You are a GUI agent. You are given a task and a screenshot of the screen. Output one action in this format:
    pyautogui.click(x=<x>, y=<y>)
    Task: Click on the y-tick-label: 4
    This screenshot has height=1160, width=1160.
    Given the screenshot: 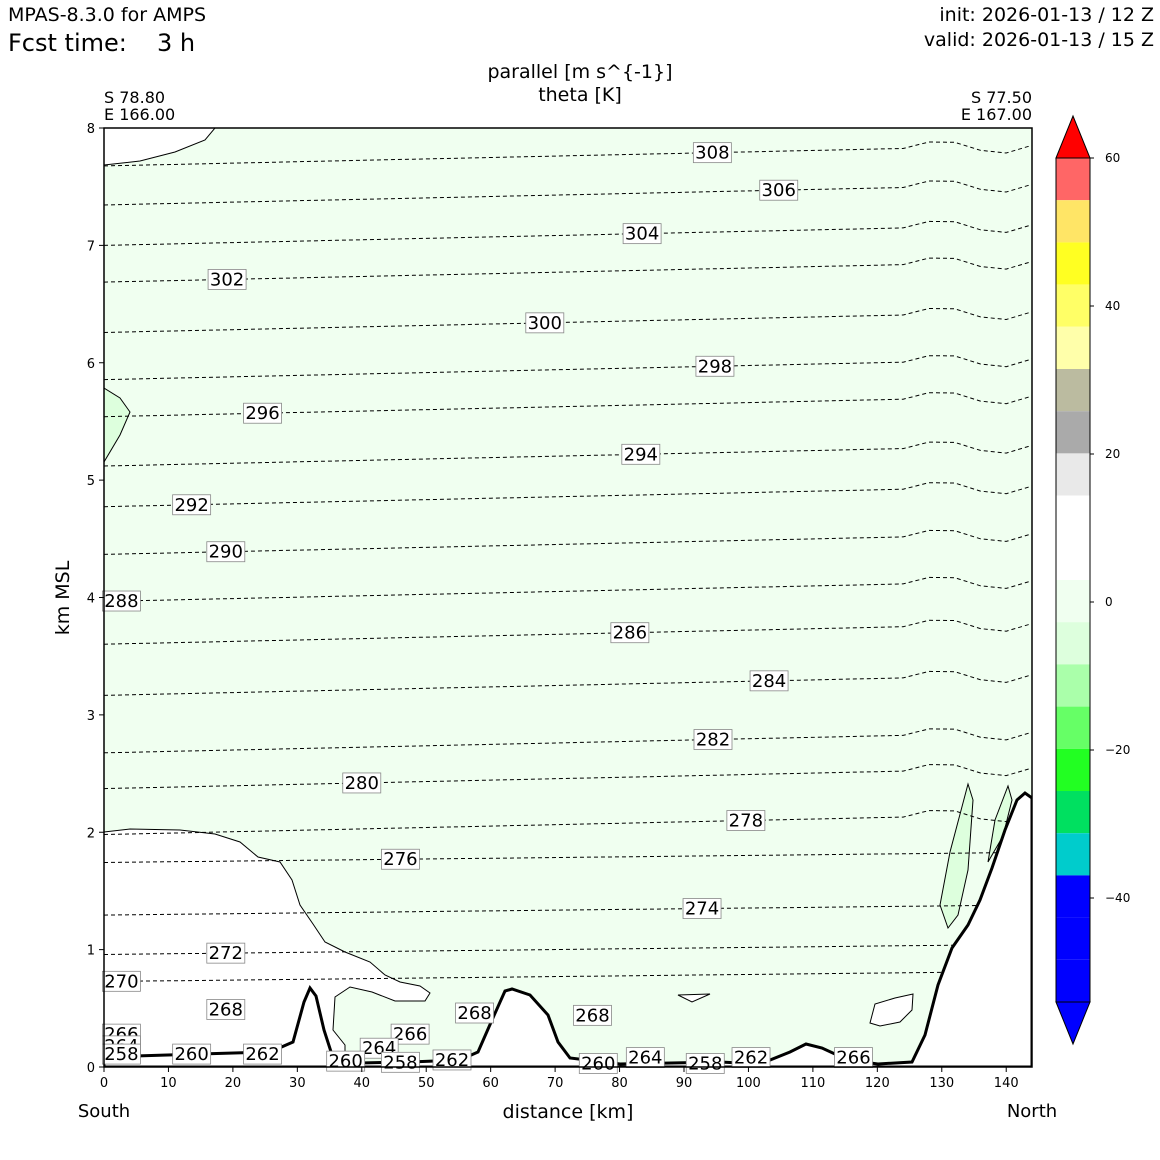 What is the action you would take?
    pyautogui.click(x=91, y=599)
    